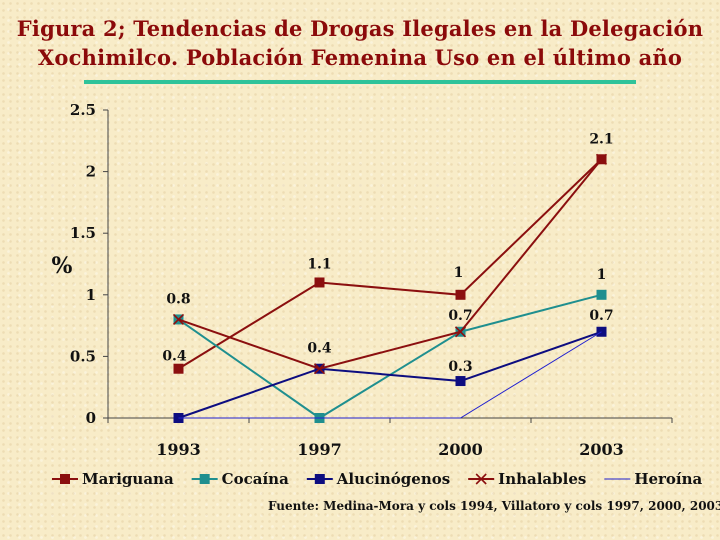  I want to click on point-inhalables-2003, so click(601, 159).